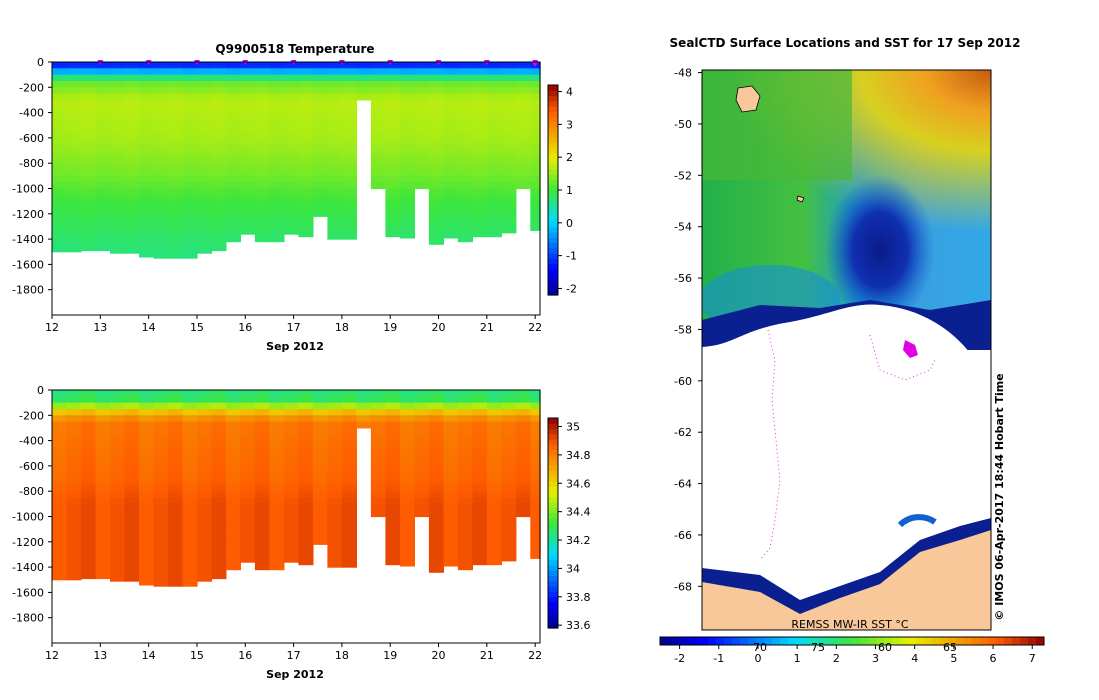 Image resolution: width=1099 pixels, height=700 pixels. Describe the element at coordinates (571, 256) in the screenshot. I see `colorbar-tick-label: -1` at that location.